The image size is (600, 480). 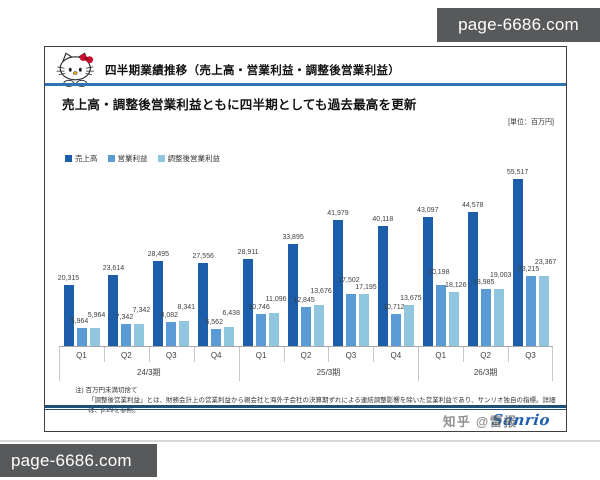 What do you see at coordinates (111, 158) in the screenshot?
I see `legend-swatch-operating-profit-icon` at bounding box center [111, 158].